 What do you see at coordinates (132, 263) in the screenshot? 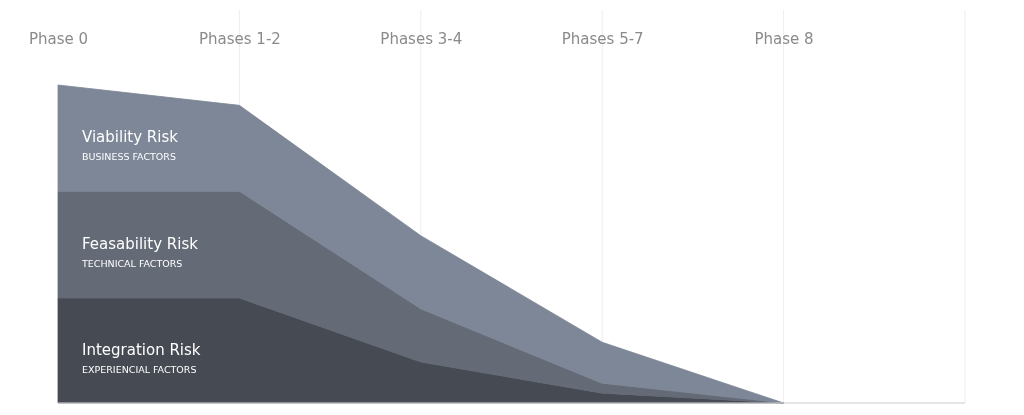
I see `annotation: TECHNICAL FACTORS` at bounding box center [132, 263].